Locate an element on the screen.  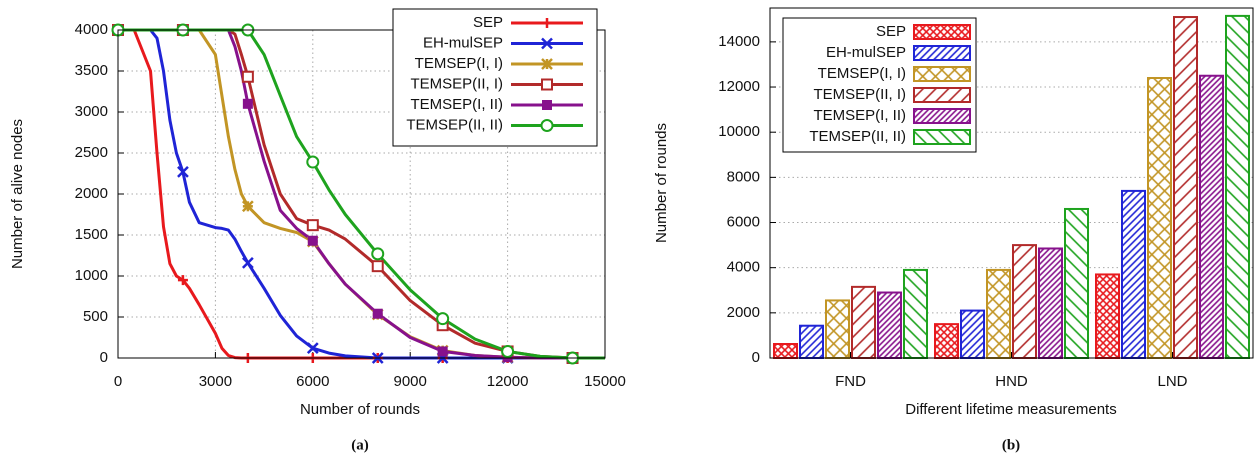
x-axis-title: Different lifetime measurements is located at coordinates (1010, 409).